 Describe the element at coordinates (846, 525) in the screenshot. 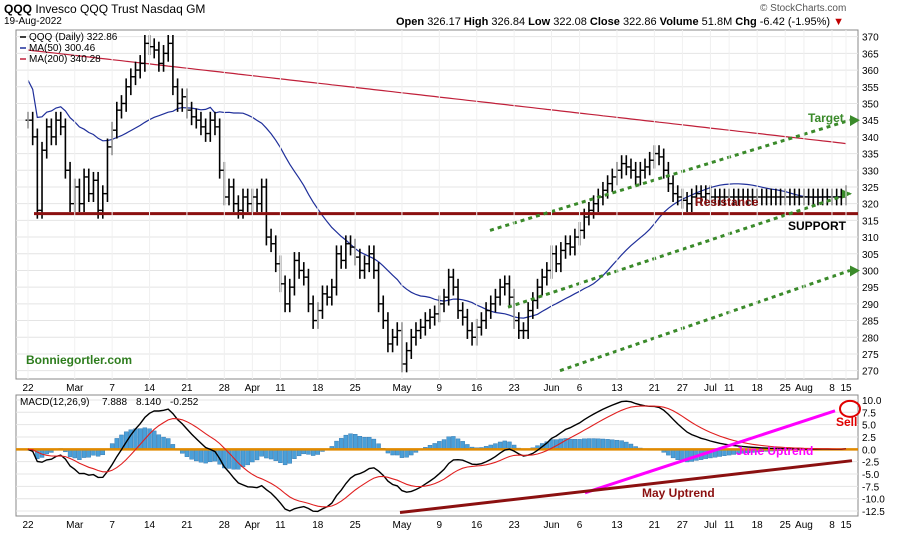

I see `macd-x-tick: 15` at that location.